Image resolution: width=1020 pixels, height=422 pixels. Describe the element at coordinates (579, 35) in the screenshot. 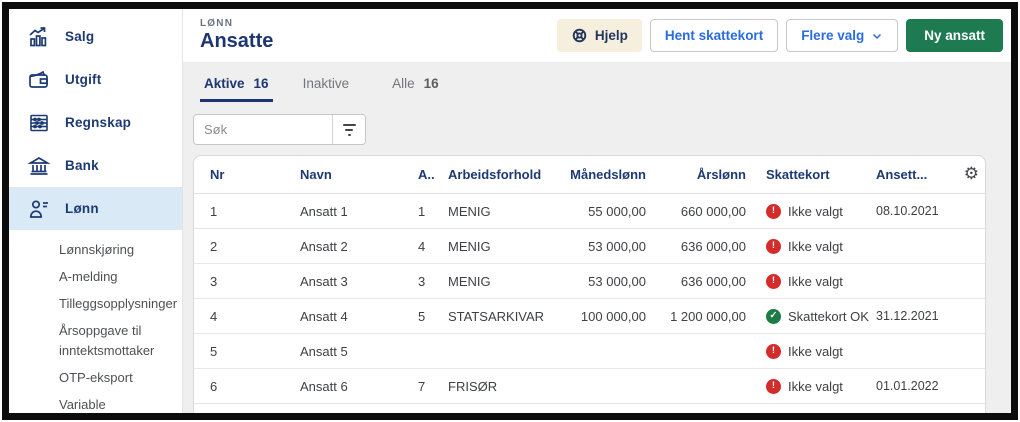

I see `lifebuoy-icon` at that location.